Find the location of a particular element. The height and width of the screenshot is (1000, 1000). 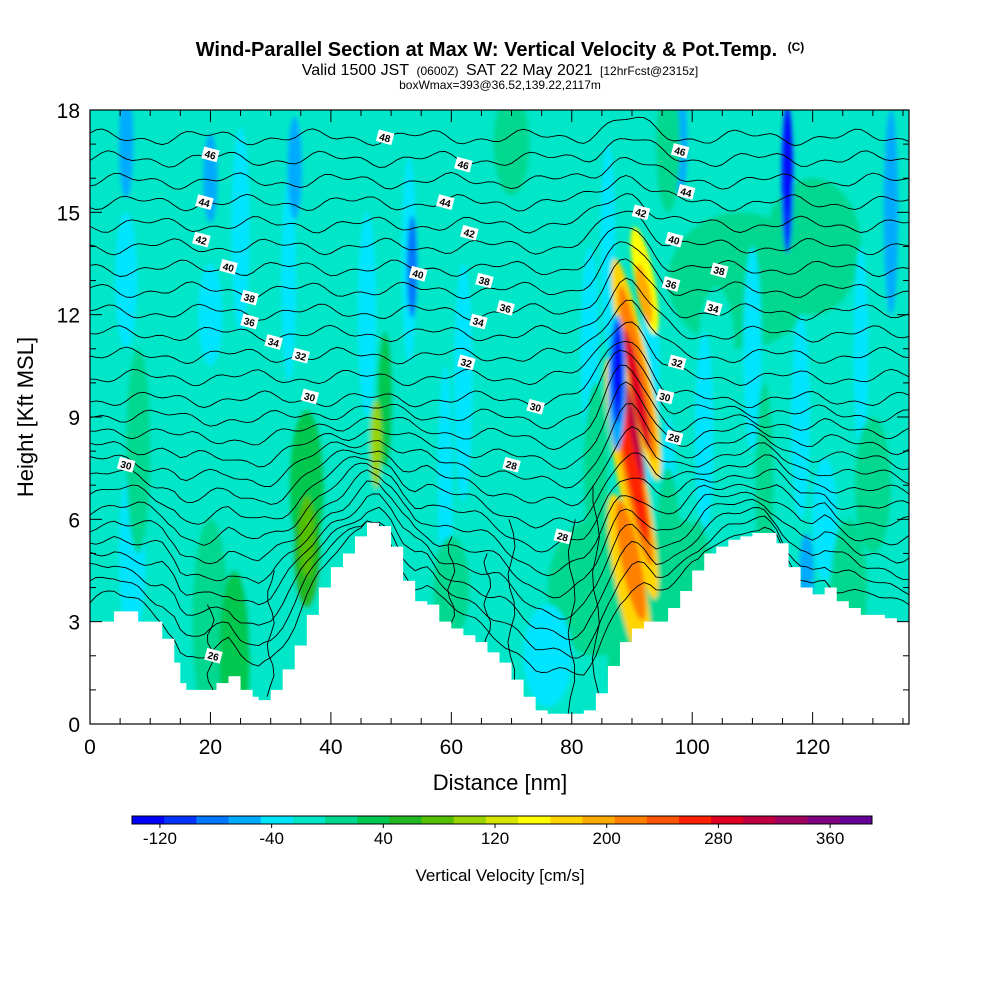

x-axis-title: Distance [nm] is located at coordinates (500, 782).